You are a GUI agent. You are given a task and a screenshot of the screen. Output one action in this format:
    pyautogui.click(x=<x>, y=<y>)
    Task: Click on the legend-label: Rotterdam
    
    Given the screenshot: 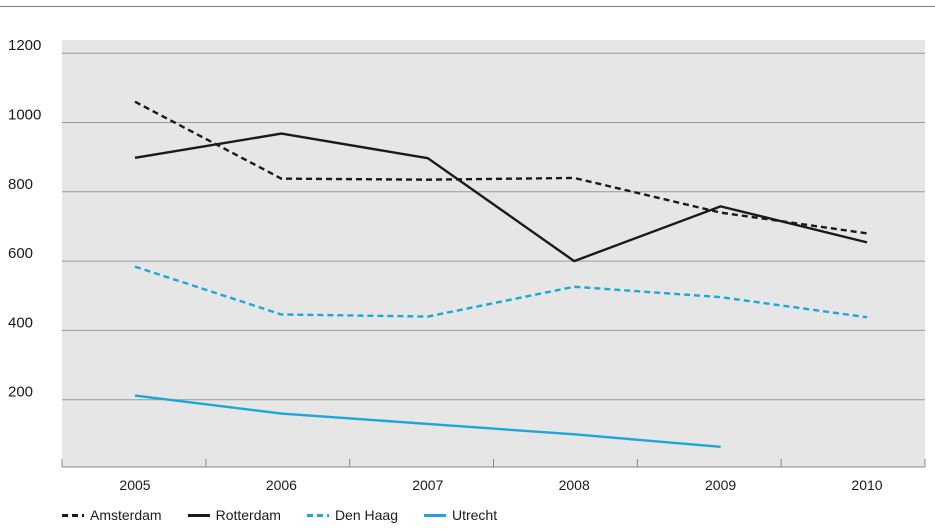 What is the action you would take?
    pyautogui.click(x=248, y=515)
    